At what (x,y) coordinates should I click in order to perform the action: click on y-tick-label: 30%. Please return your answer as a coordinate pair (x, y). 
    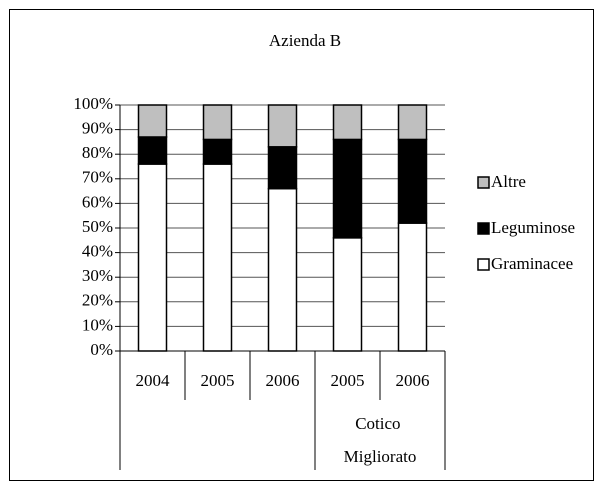
    Looking at the image, I should click on (97, 275).